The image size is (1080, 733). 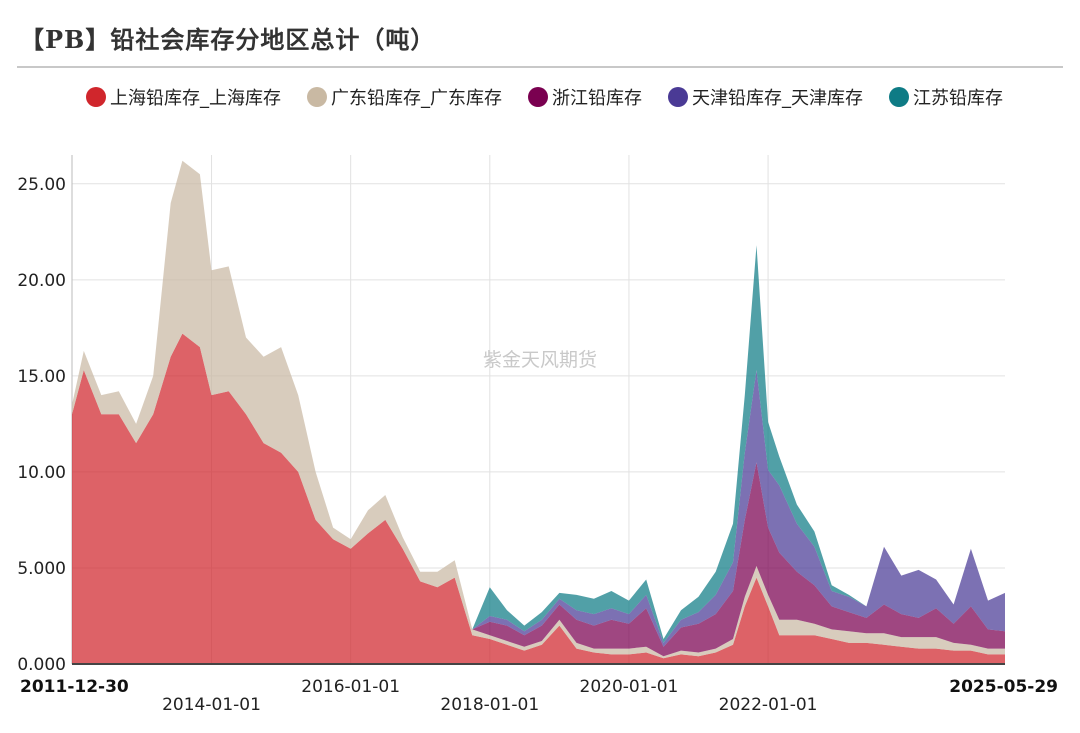 I want to click on legend-label: 广东铅库存_广东库存, so click(x=416, y=98).